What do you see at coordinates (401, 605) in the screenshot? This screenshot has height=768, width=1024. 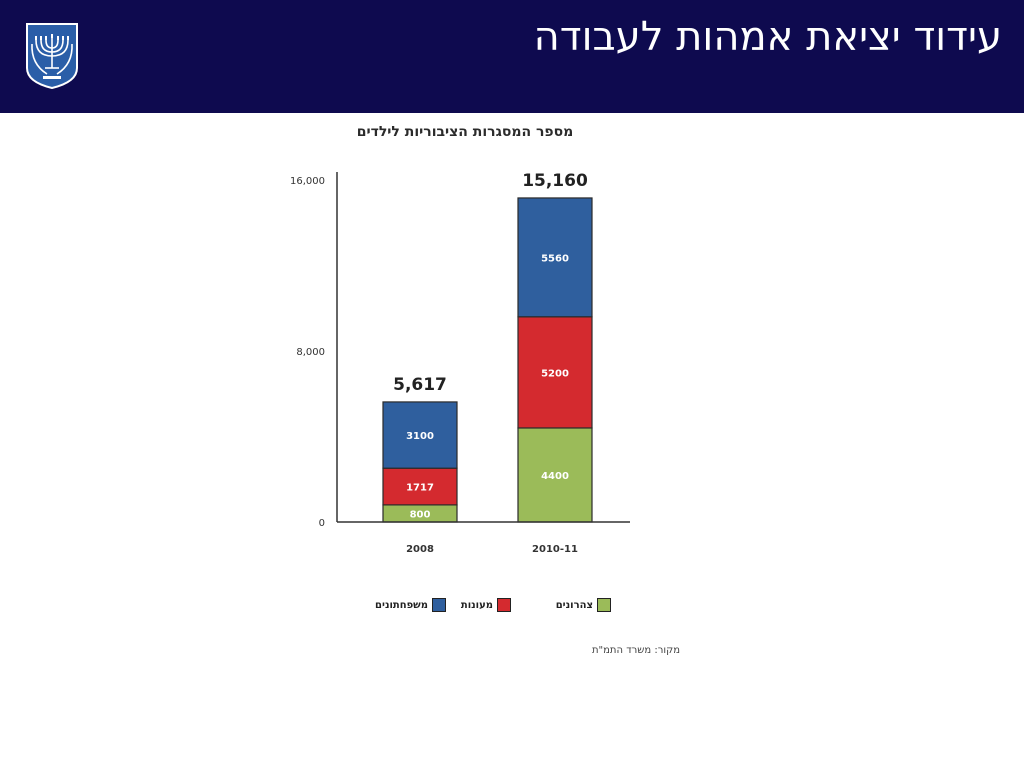 I see `legend-label: משפחתונים` at bounding box center [401, 605].